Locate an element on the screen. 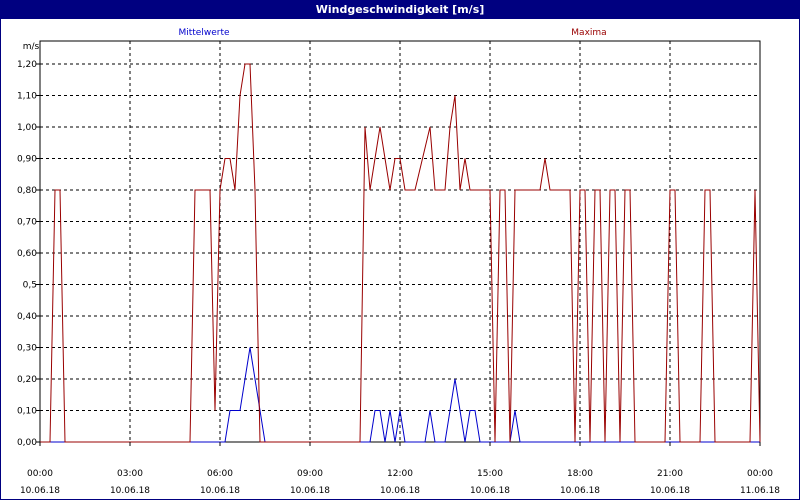  y-tick-label: 0,90 is located at coordinates (27, 160).